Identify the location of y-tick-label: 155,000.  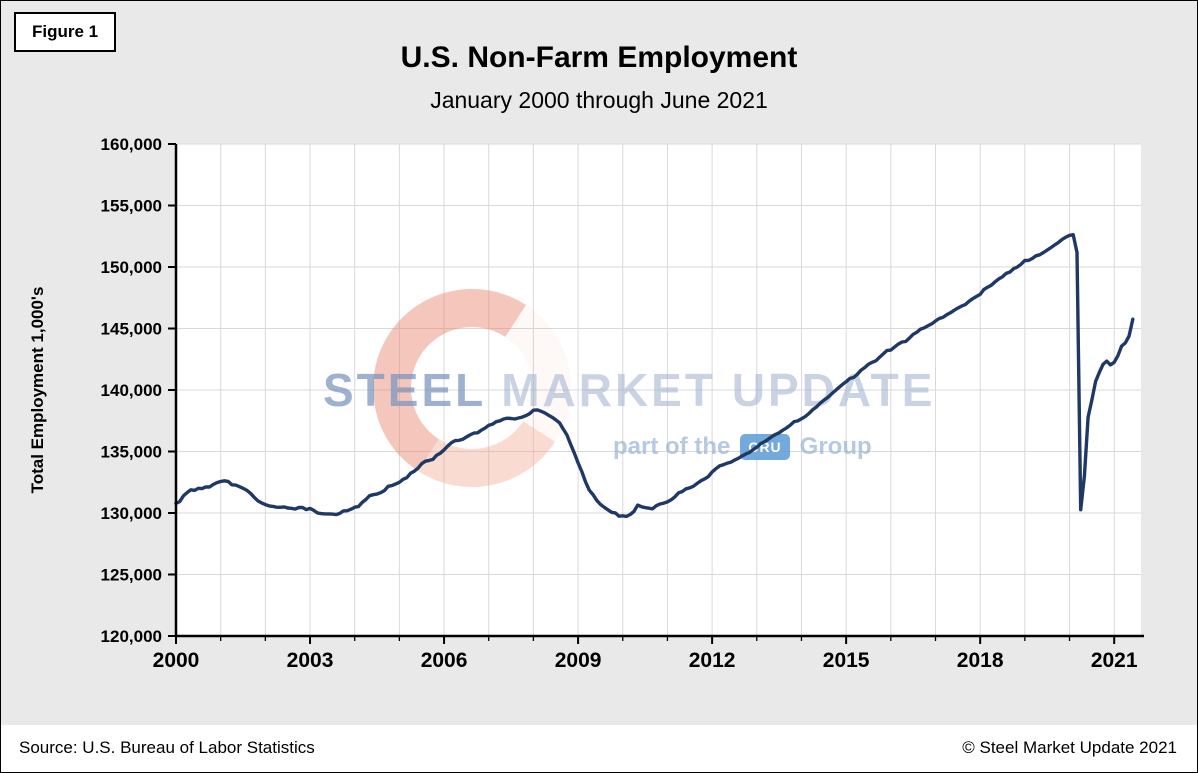
(131, 206).